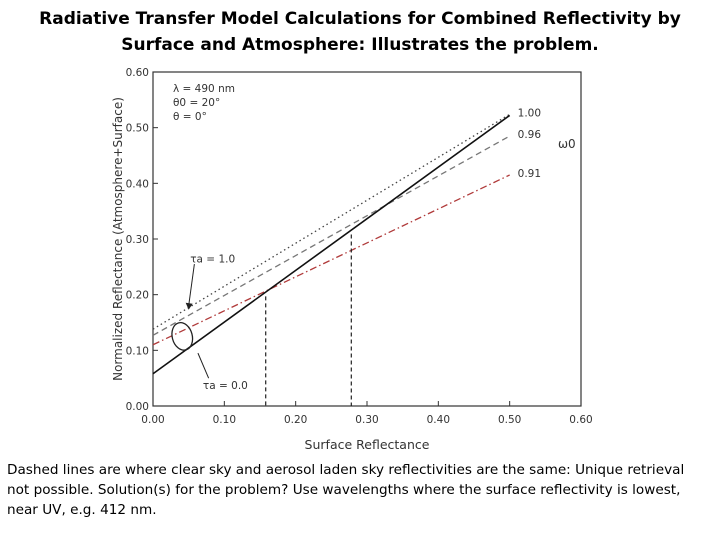 This screenshot has width=720, height=540. I want to click on condition-solar-zenith: θ0 = 20°, so click(196, 103).